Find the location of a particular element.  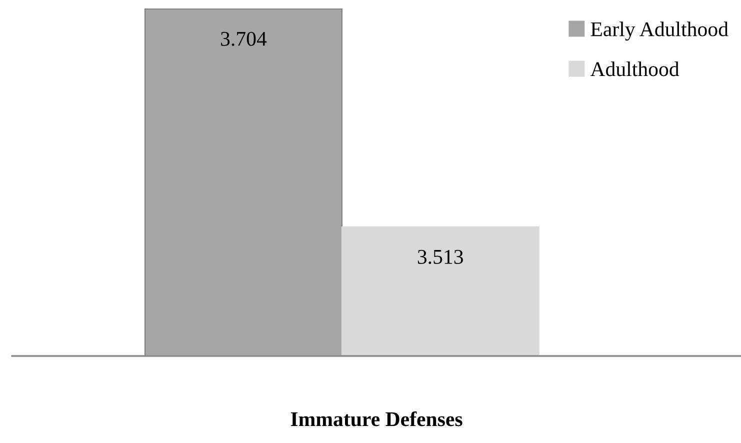

data-label: 3.513 is located at coordinates (440, 257).